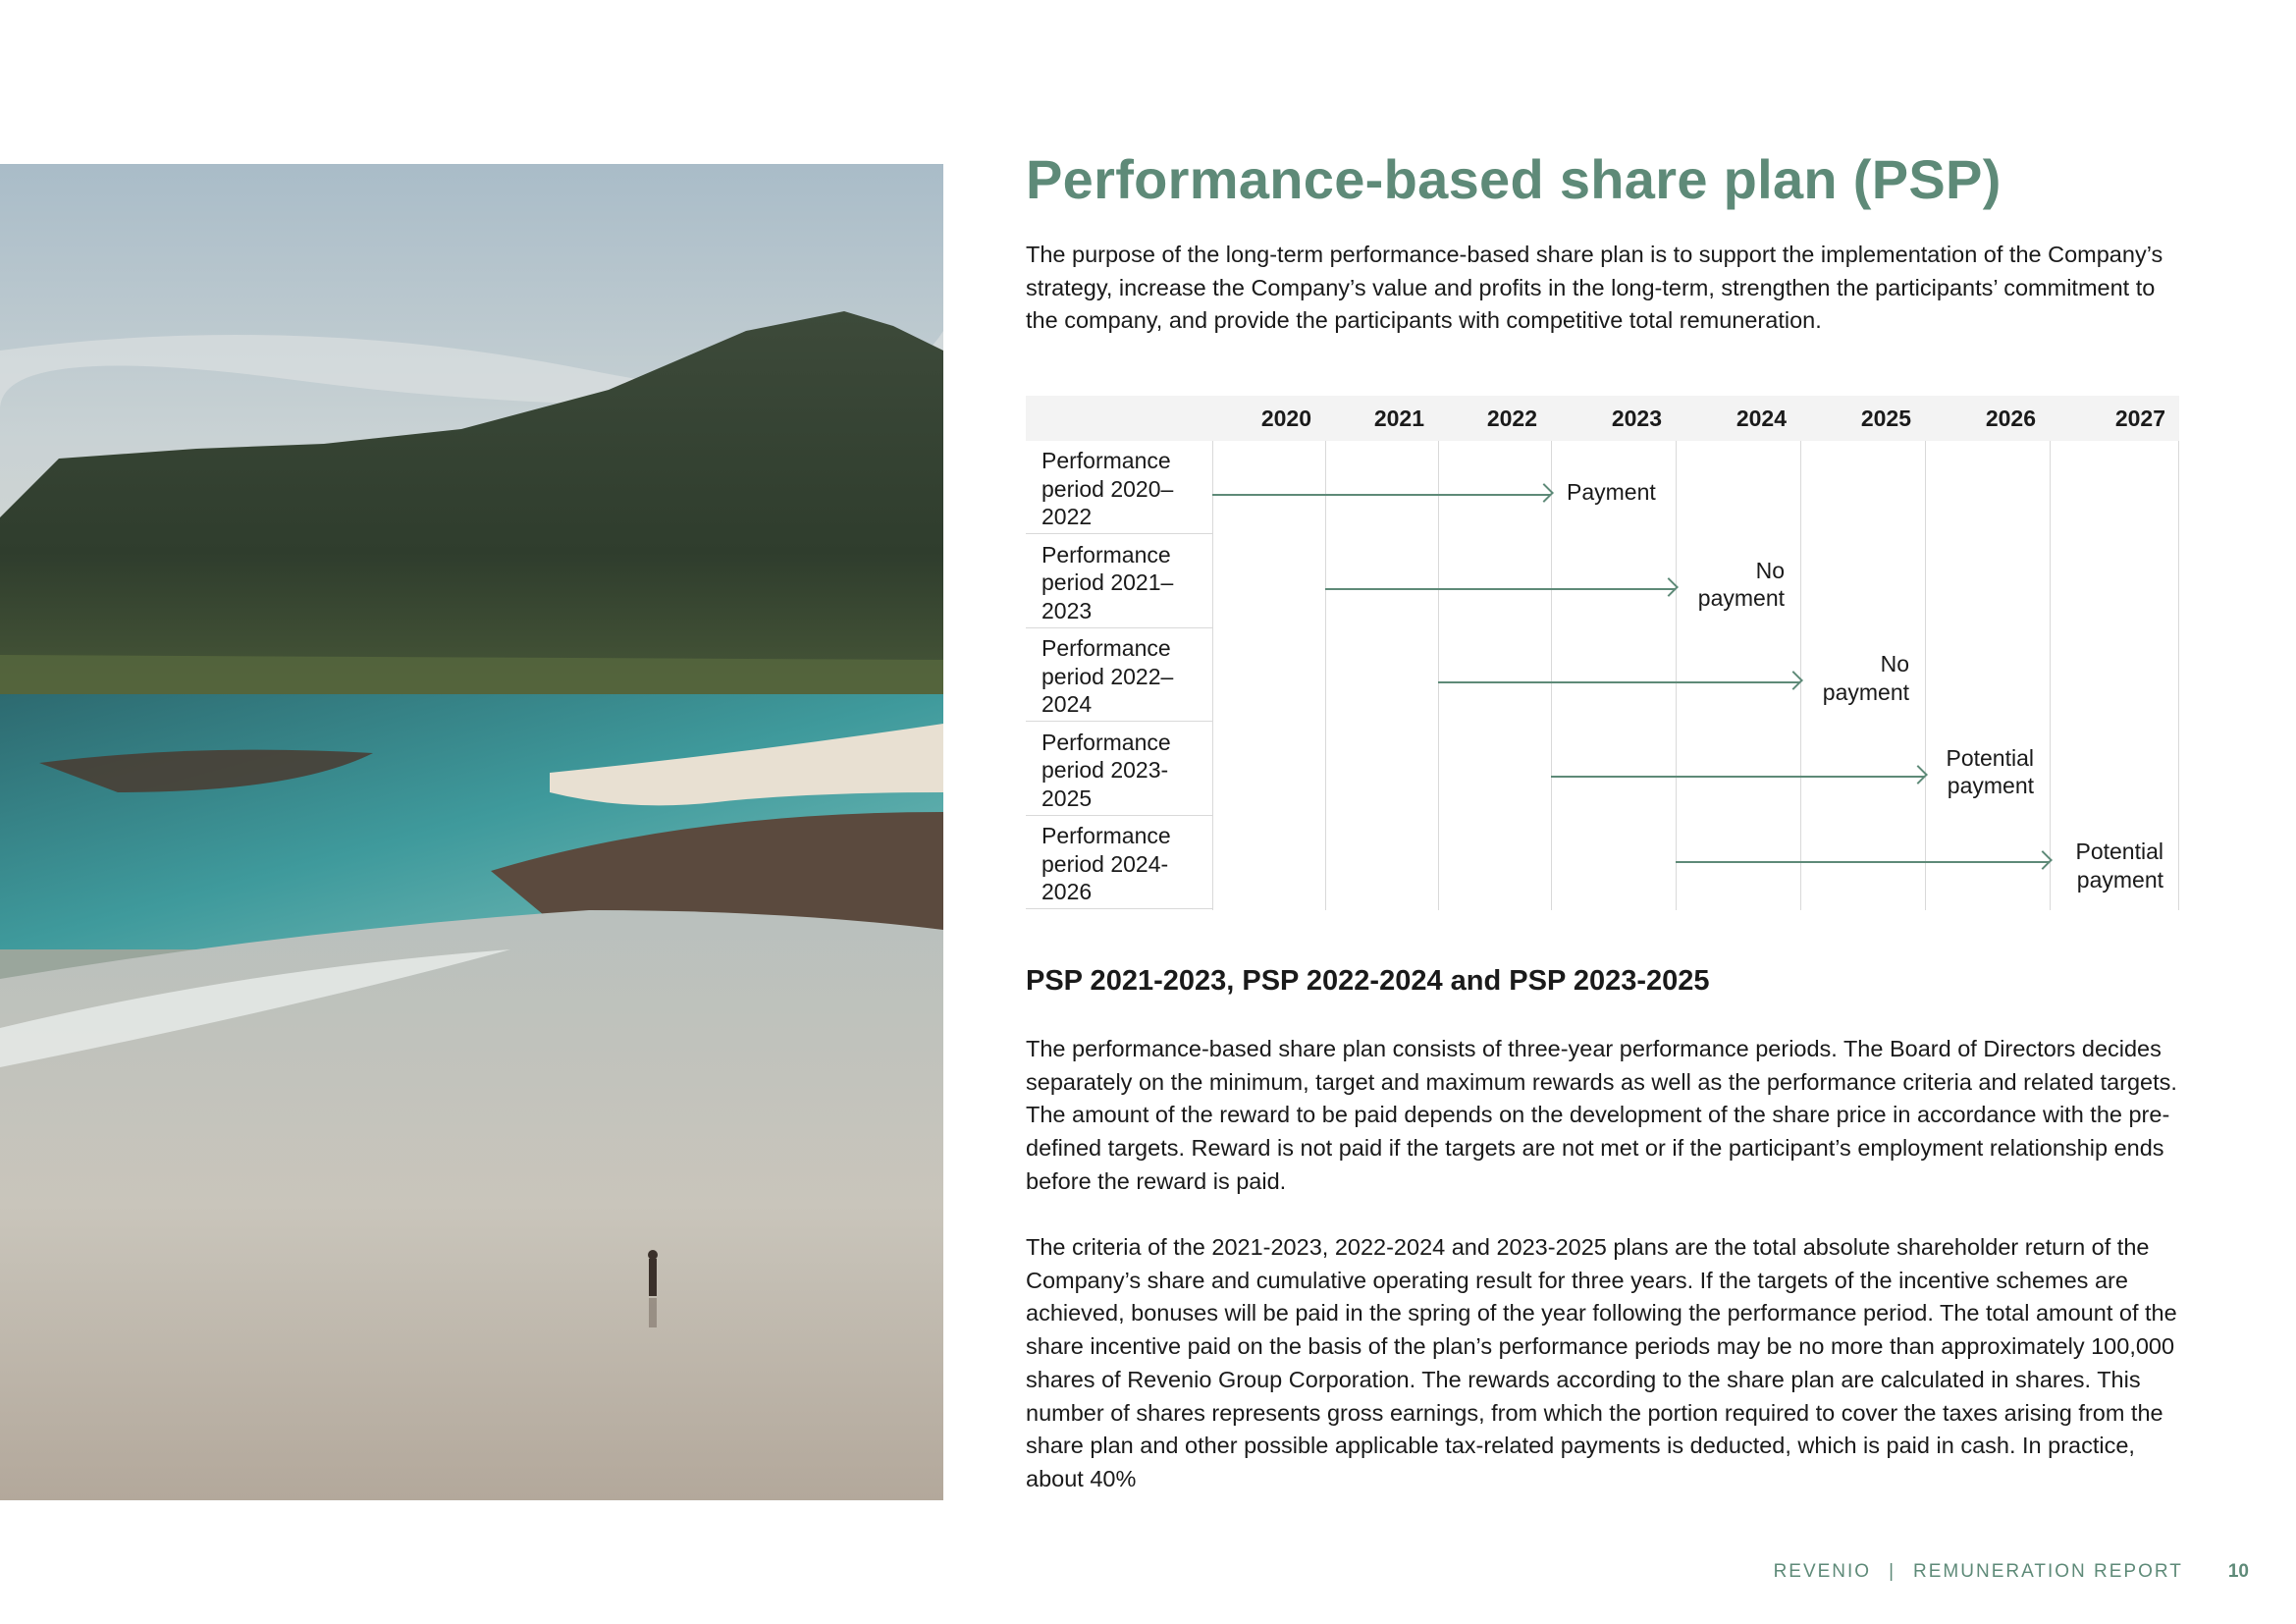  Describe the element at coordinates (2139, 418) in the screenshot. I see `year-header-2027: 2027` at that location.